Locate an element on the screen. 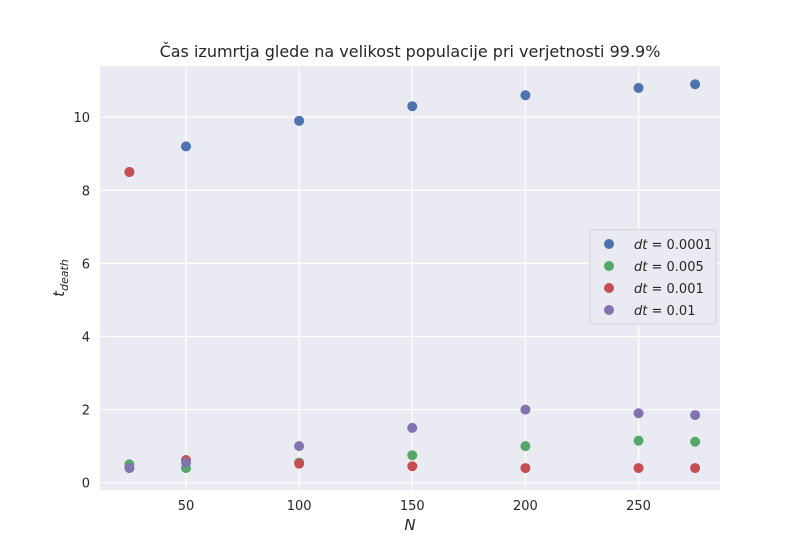 The width and height of the screenshot is (800, 550). y-tick-label: 2 is located at coordinates (86, 411).